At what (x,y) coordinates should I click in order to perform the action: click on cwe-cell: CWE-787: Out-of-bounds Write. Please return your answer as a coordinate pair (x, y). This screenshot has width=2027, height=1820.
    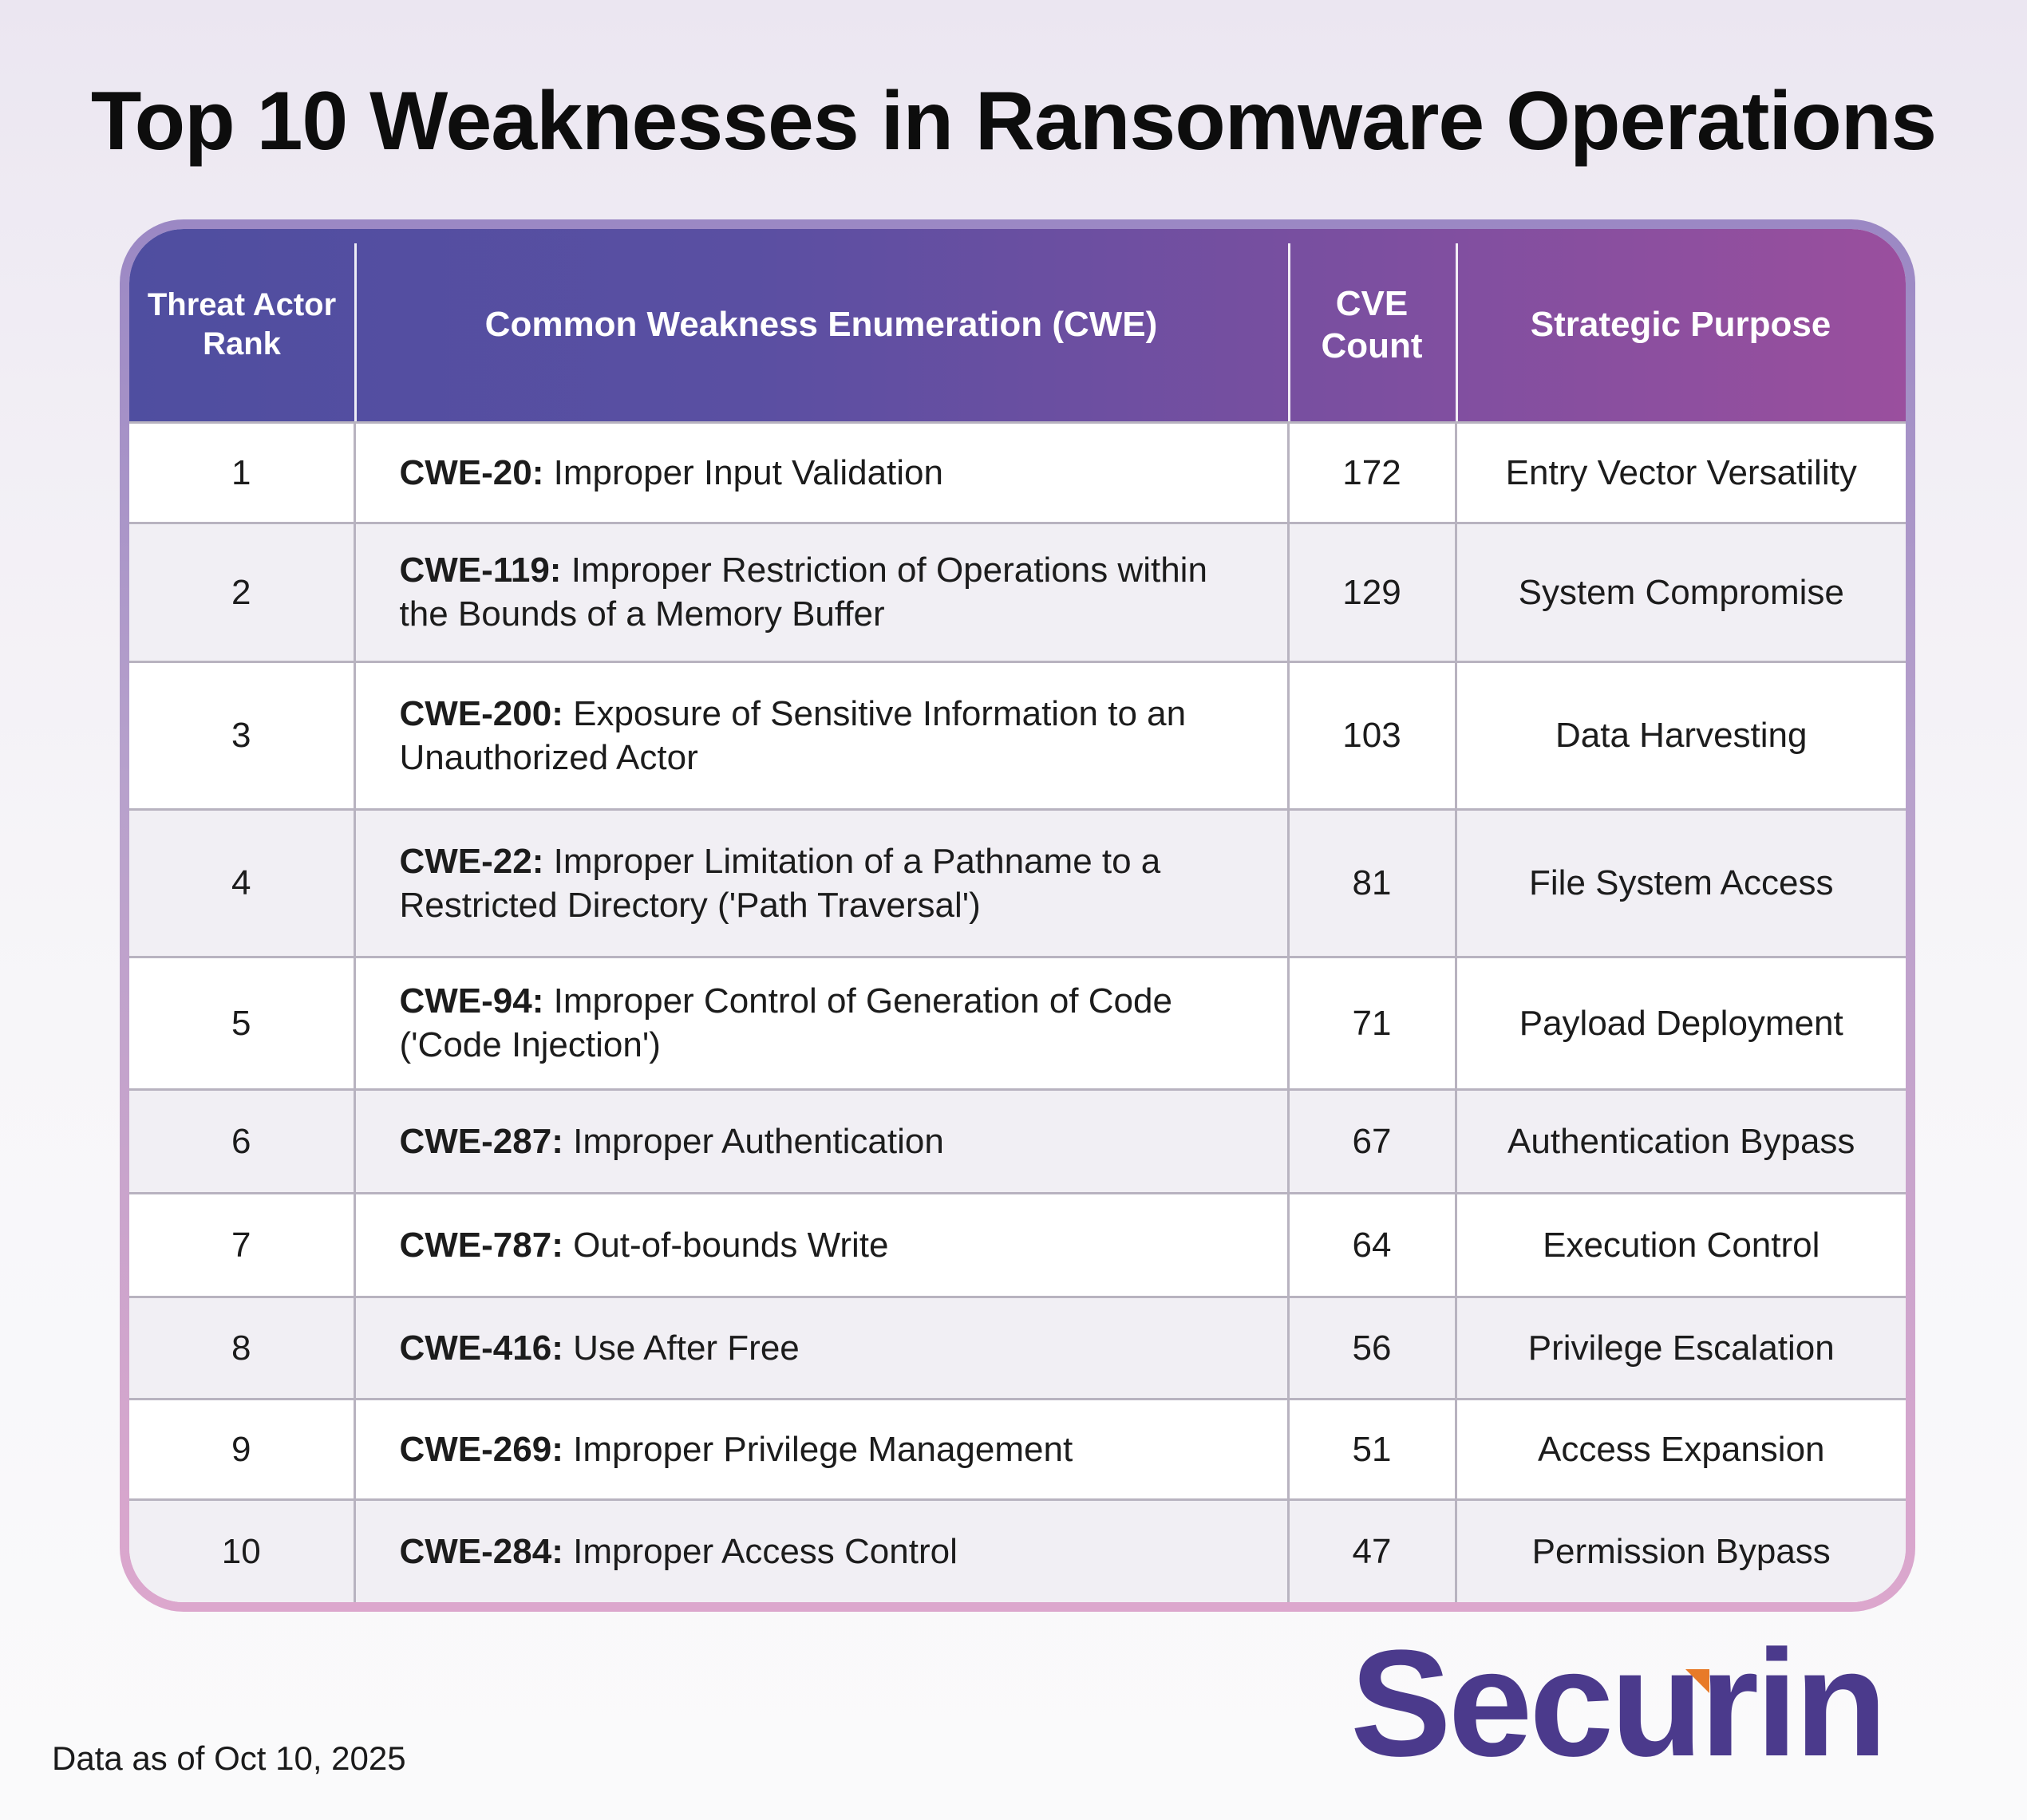
    Looking at the image, I should click on (820, 1244).